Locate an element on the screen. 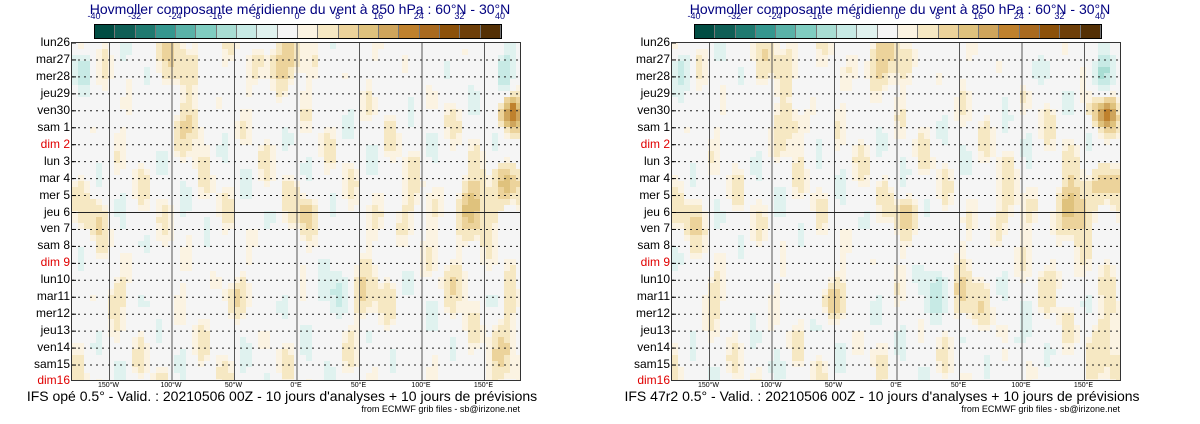 Image resolution: width=1200 pixels, height=424 pixels. colorbar-tick-label: 16 is located at coordinates (978, 16).